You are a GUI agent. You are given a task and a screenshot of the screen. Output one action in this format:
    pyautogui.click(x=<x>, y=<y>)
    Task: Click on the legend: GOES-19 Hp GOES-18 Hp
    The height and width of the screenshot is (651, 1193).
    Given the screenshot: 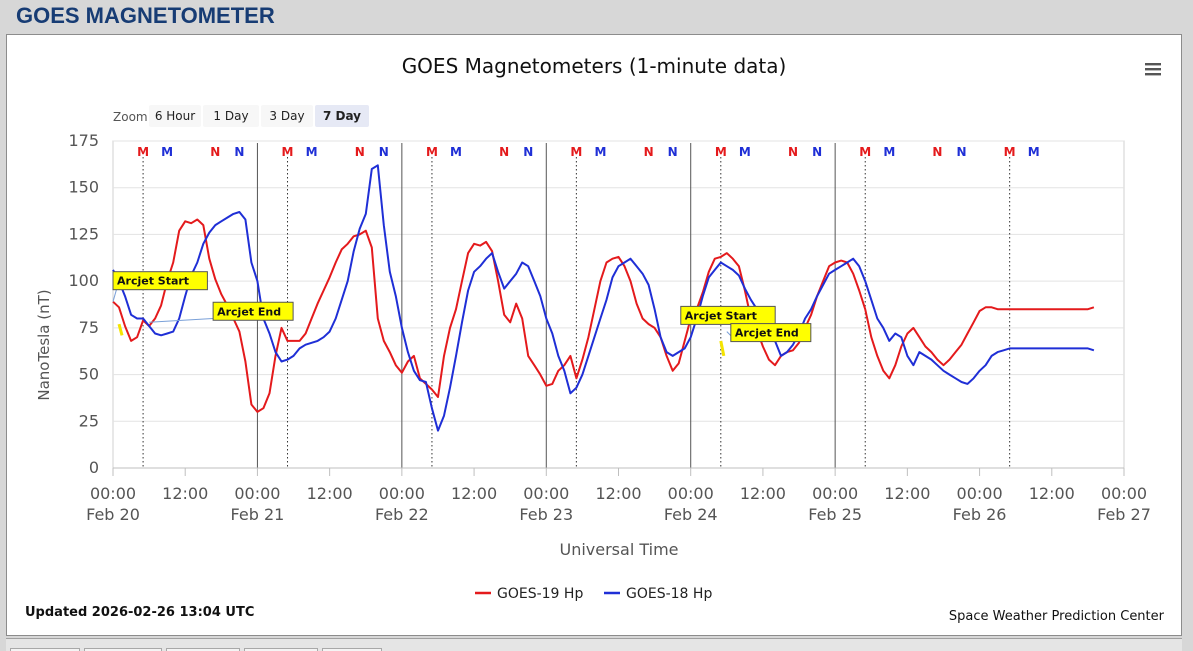 What is the action you would take?
    pyautogui.click(x=593, y=594)
    